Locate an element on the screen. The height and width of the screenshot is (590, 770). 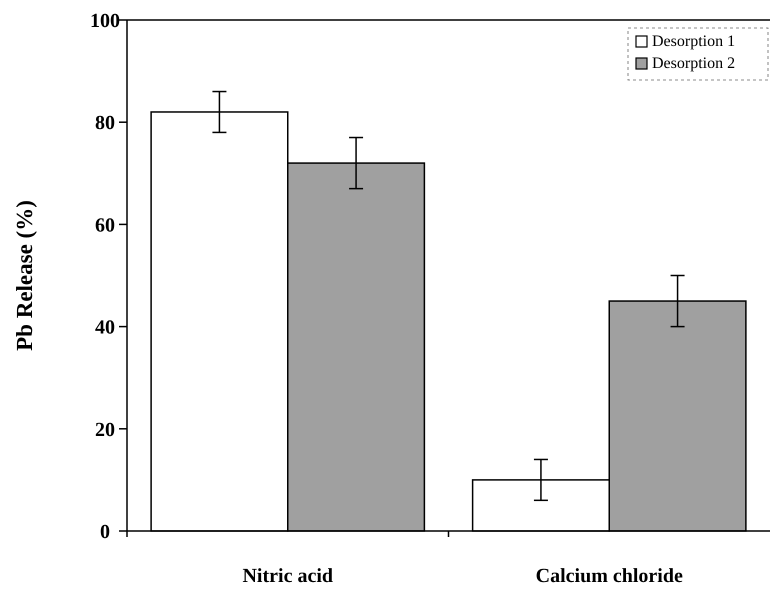
y-tick-label: 0 is located at coordinates (105, 532).